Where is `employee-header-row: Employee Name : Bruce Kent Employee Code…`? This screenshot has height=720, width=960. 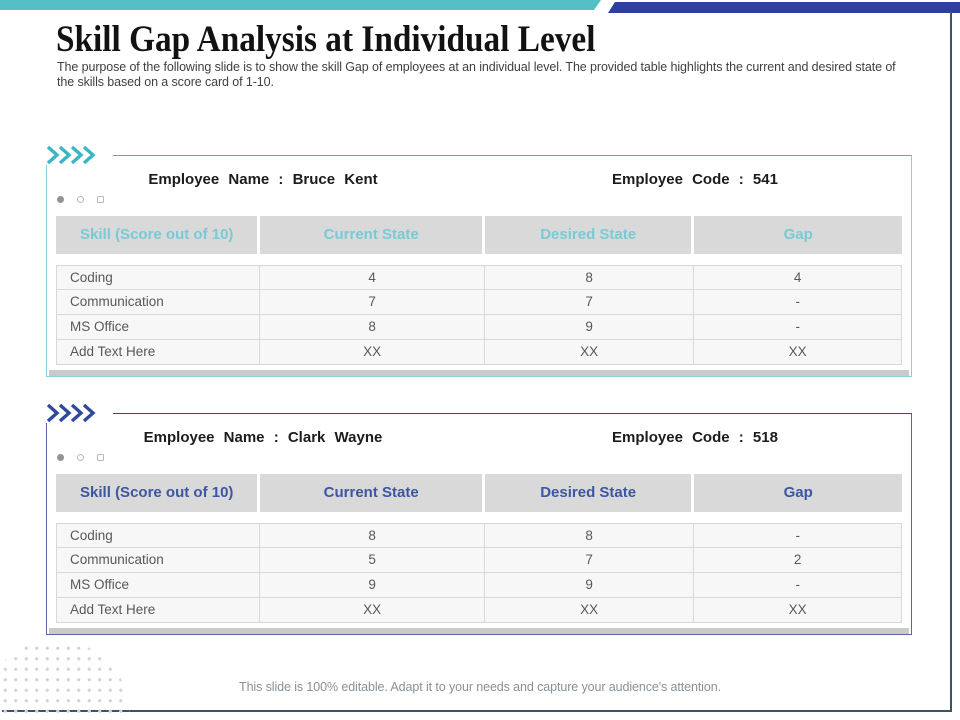 employee-header-row: Employee Name : Bruce Kent Employee Code… is located at coordinates (479, 179).